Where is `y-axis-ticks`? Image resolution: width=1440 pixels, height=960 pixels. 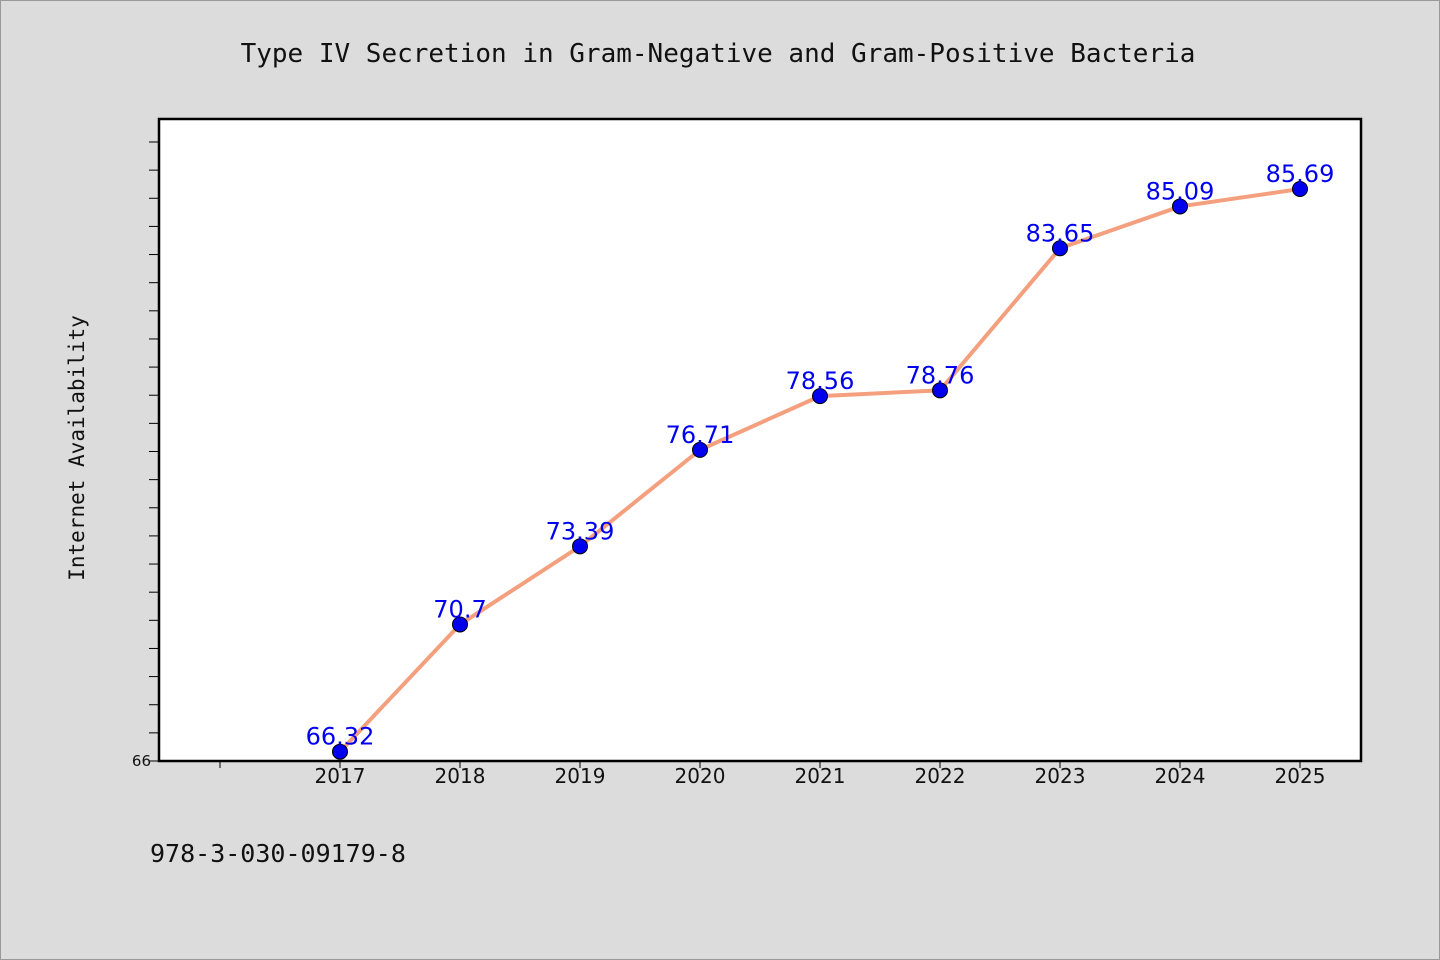 y-axis-ticks is located at coordinates (154, 451).